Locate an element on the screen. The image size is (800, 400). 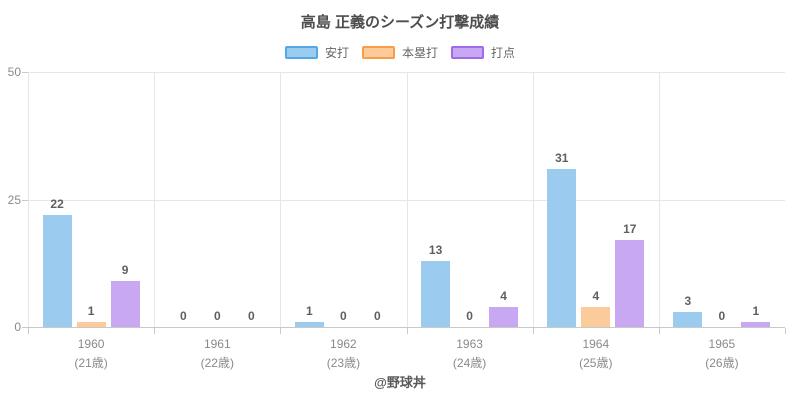
bar-hits-1965 is located at coordinates (688, 319).